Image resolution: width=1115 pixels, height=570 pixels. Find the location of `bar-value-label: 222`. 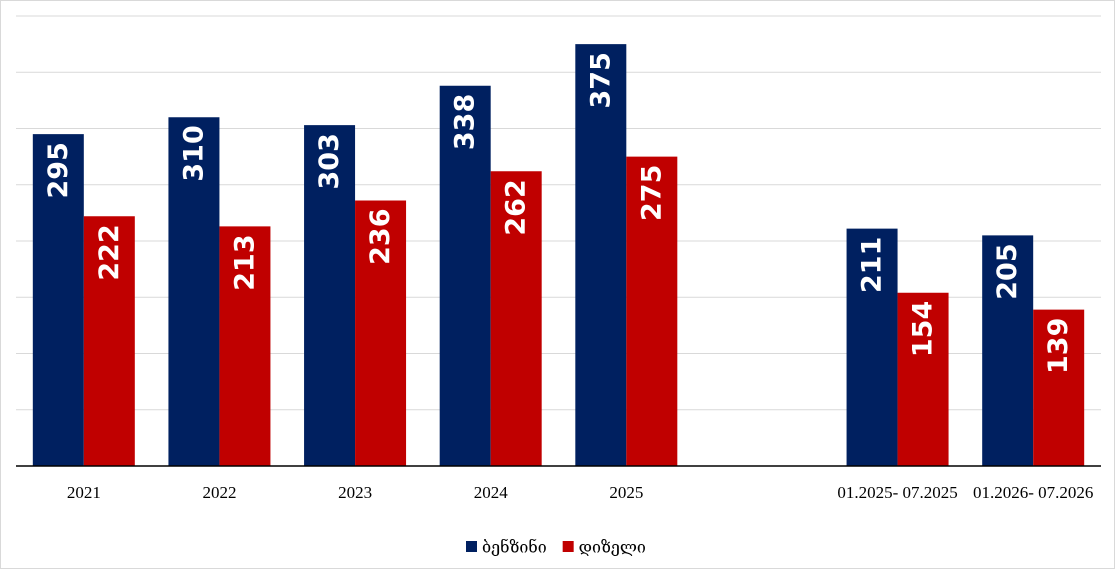

bar-value-label: 222 is located at coordinates (109, 252).